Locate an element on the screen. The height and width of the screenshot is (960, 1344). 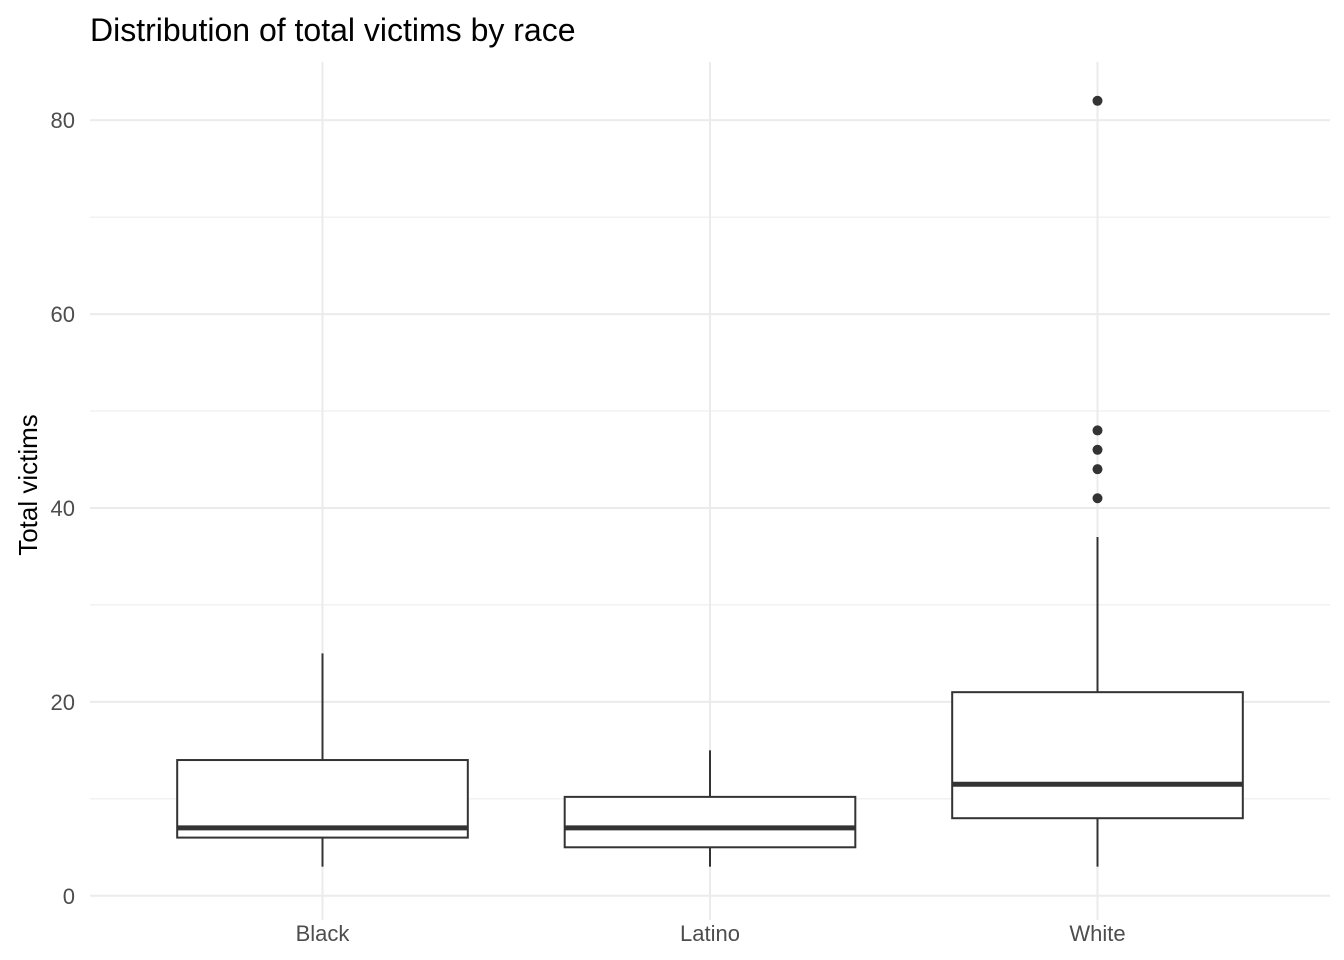
y-axis-label: Total victims is located at coordinates (28, 485).